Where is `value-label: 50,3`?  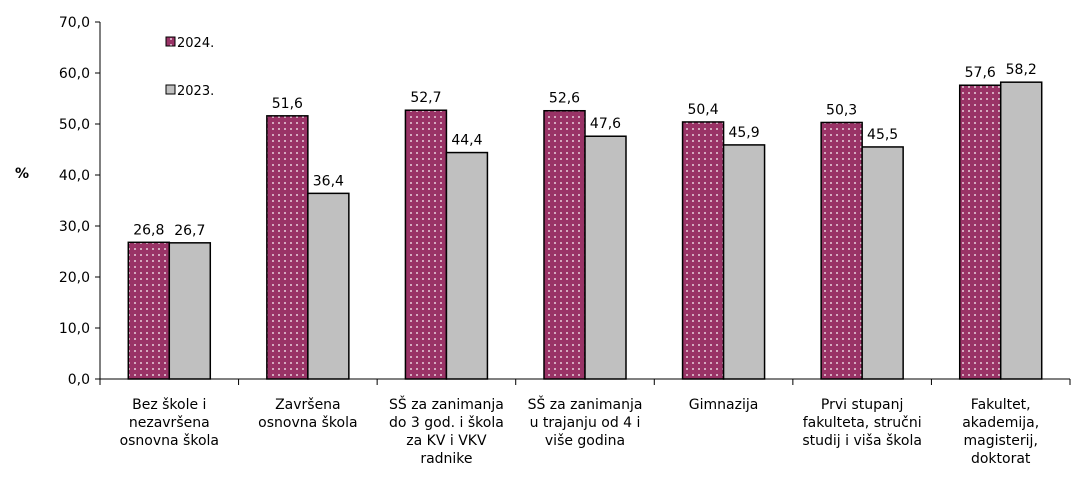 value-label: 50,3 is located at coordinates (841, 110).